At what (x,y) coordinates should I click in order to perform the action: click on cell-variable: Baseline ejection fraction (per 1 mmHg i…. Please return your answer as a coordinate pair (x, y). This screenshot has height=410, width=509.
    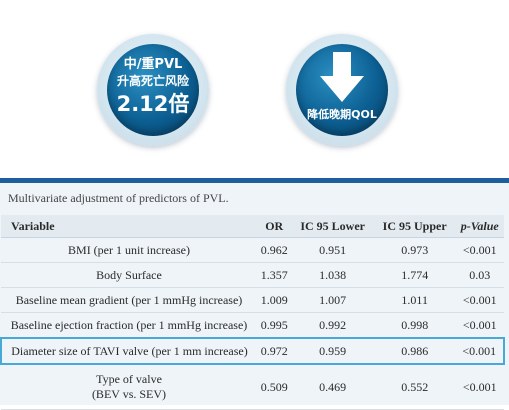
    Looking at the image, I should click on (129, 325).